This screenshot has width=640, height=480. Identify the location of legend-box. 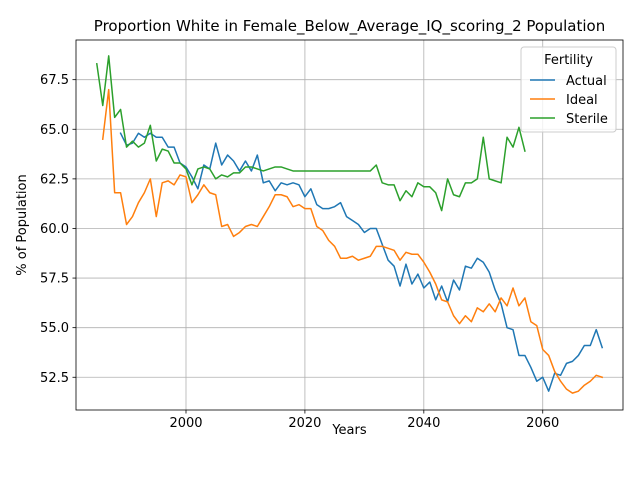
(568, 89).